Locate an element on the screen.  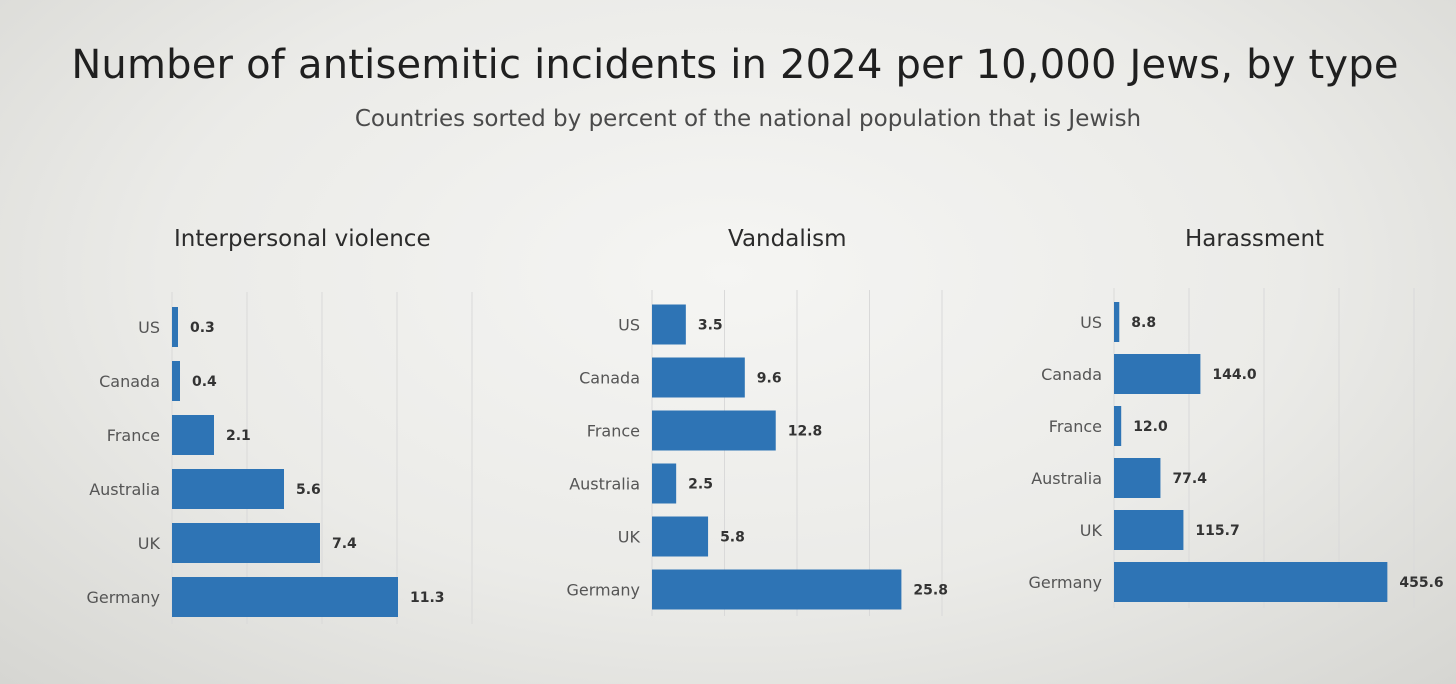
data-label: 144.0 is located at coordinates (1234, 375).